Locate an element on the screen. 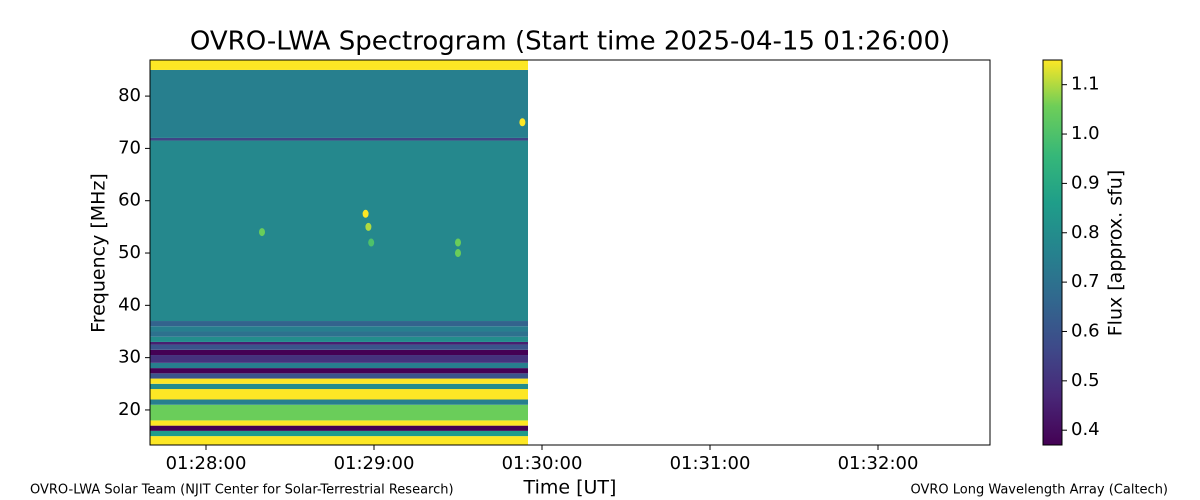 This screenshot has width=1200, height=500. y-tick-label: 20 is located at coordinates (129, 409).